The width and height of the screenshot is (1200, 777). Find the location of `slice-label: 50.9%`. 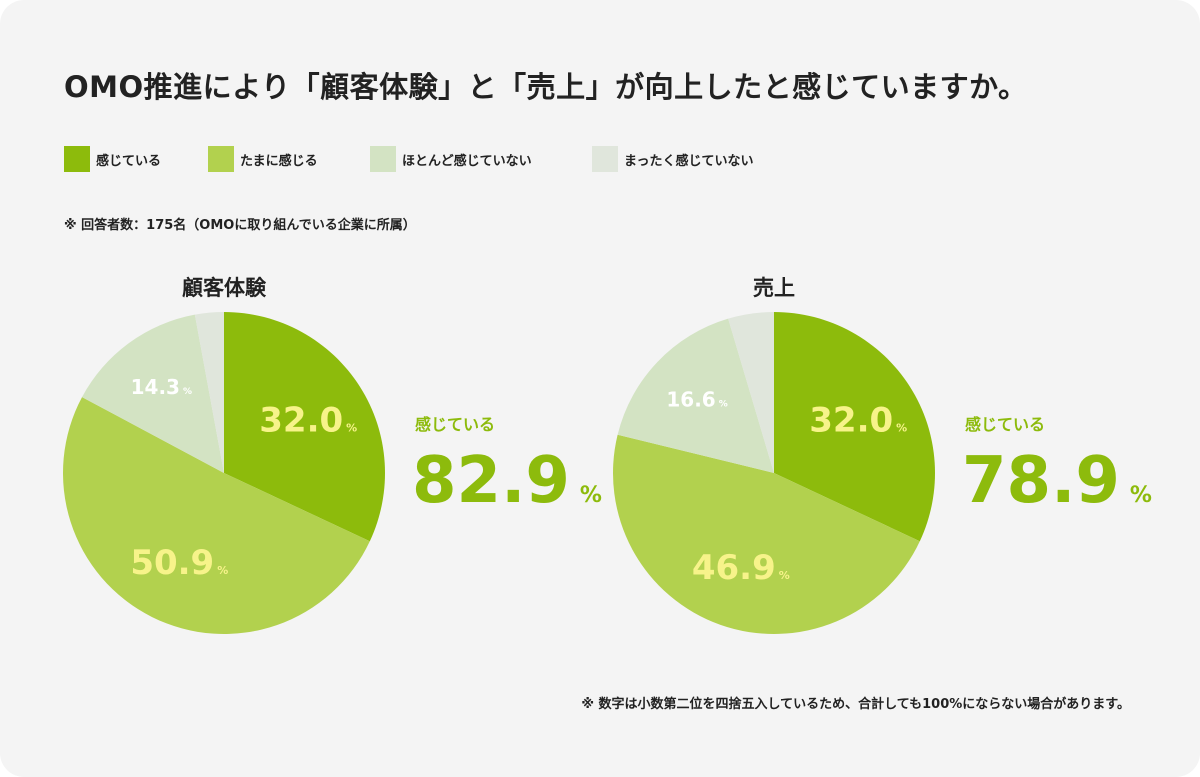

slice-label: 50.9% is located at coordinates (179, 563).